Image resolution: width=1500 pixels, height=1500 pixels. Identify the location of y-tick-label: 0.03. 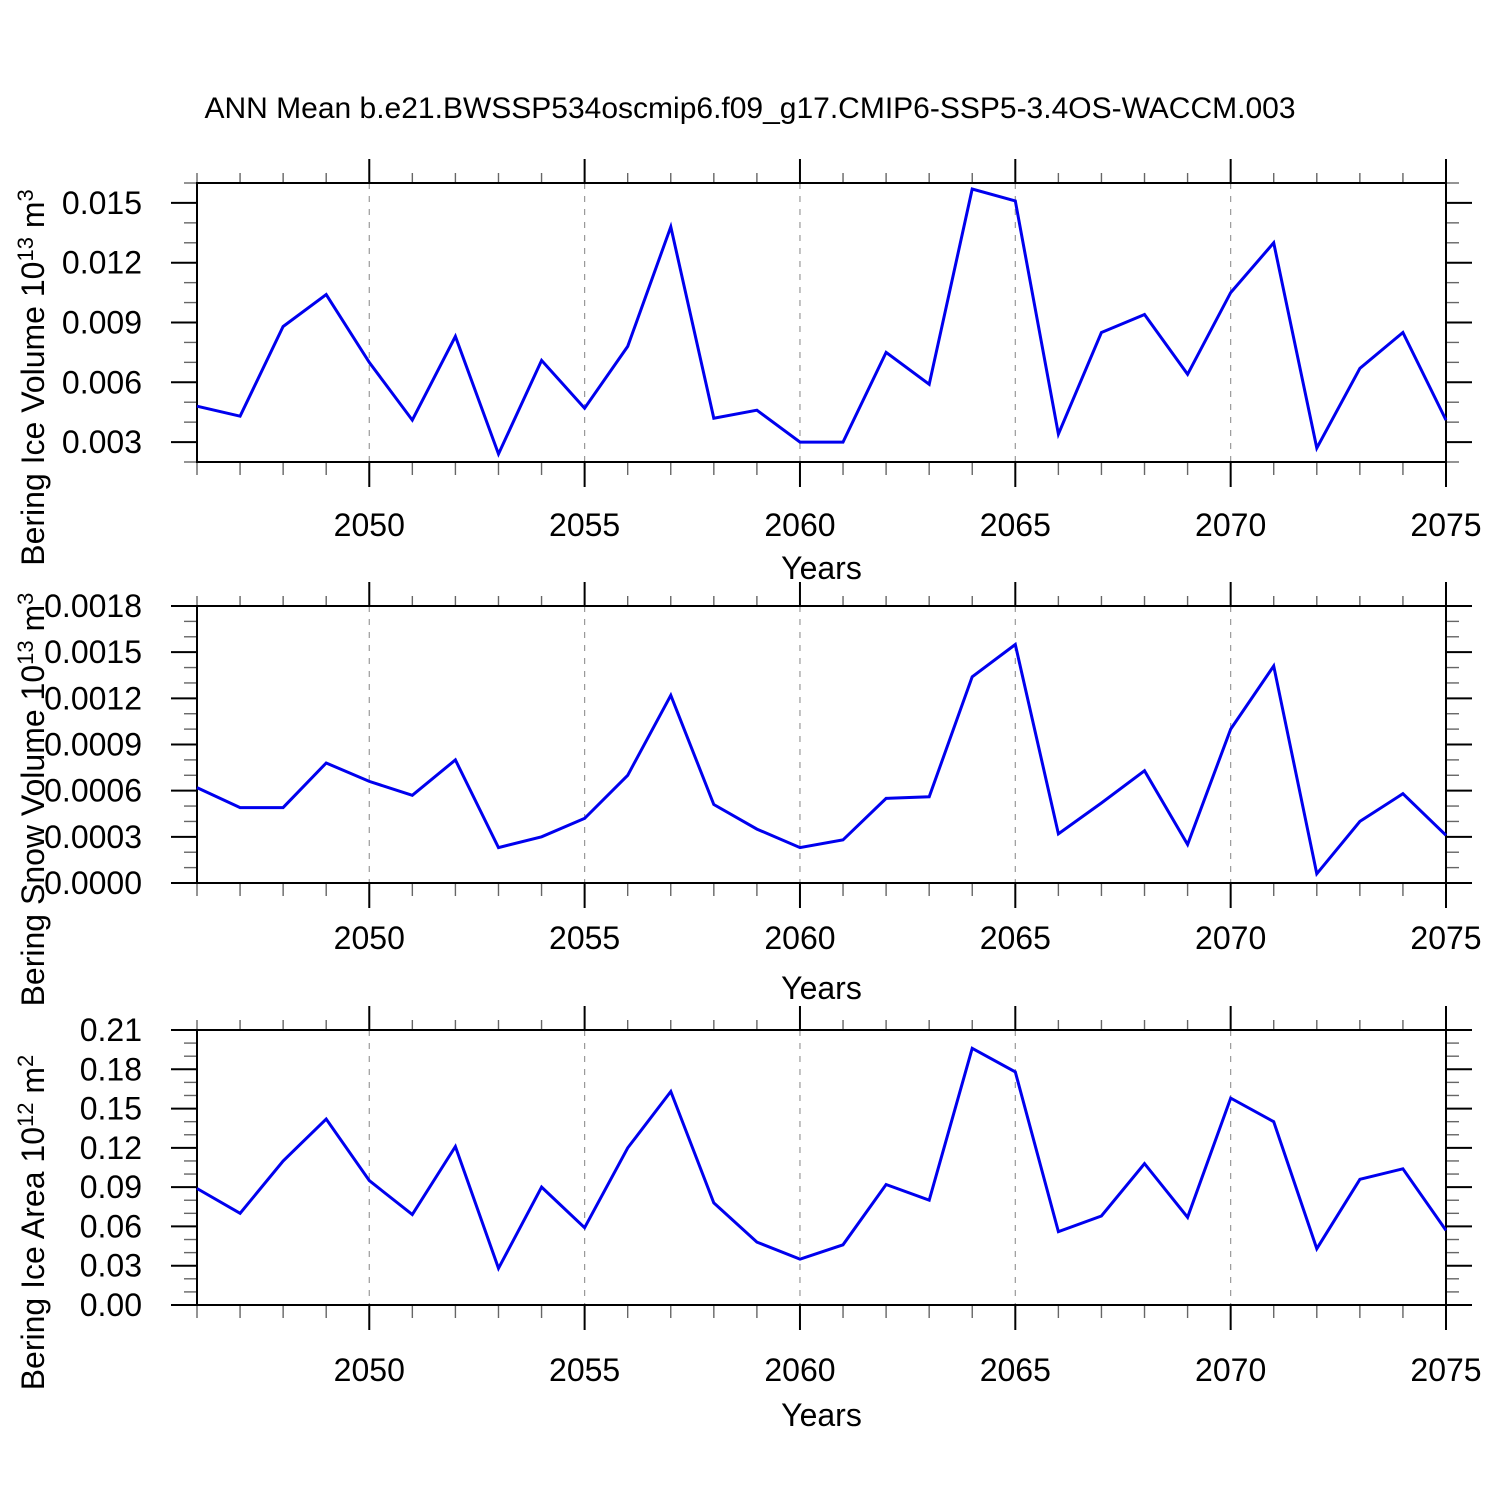
(111, 1266).